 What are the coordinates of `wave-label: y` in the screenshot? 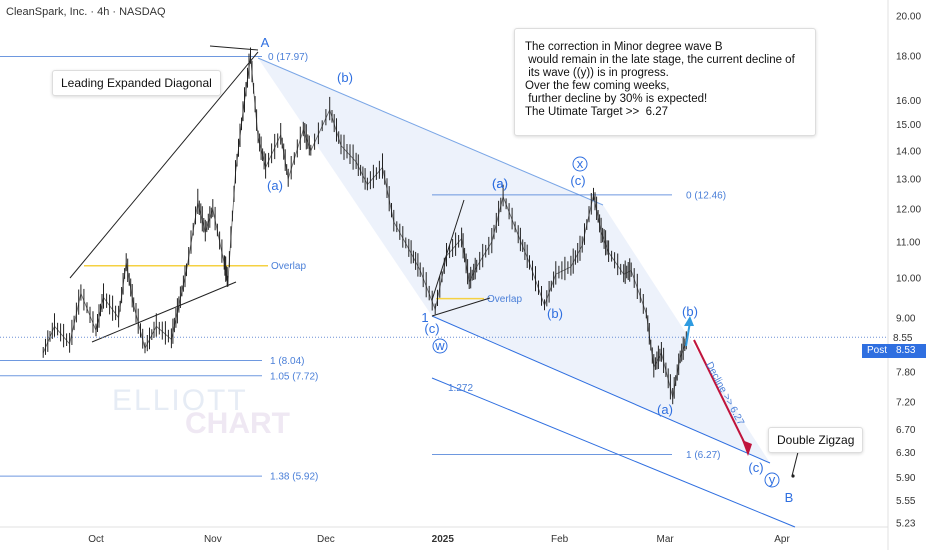 It's located at (772, 479).